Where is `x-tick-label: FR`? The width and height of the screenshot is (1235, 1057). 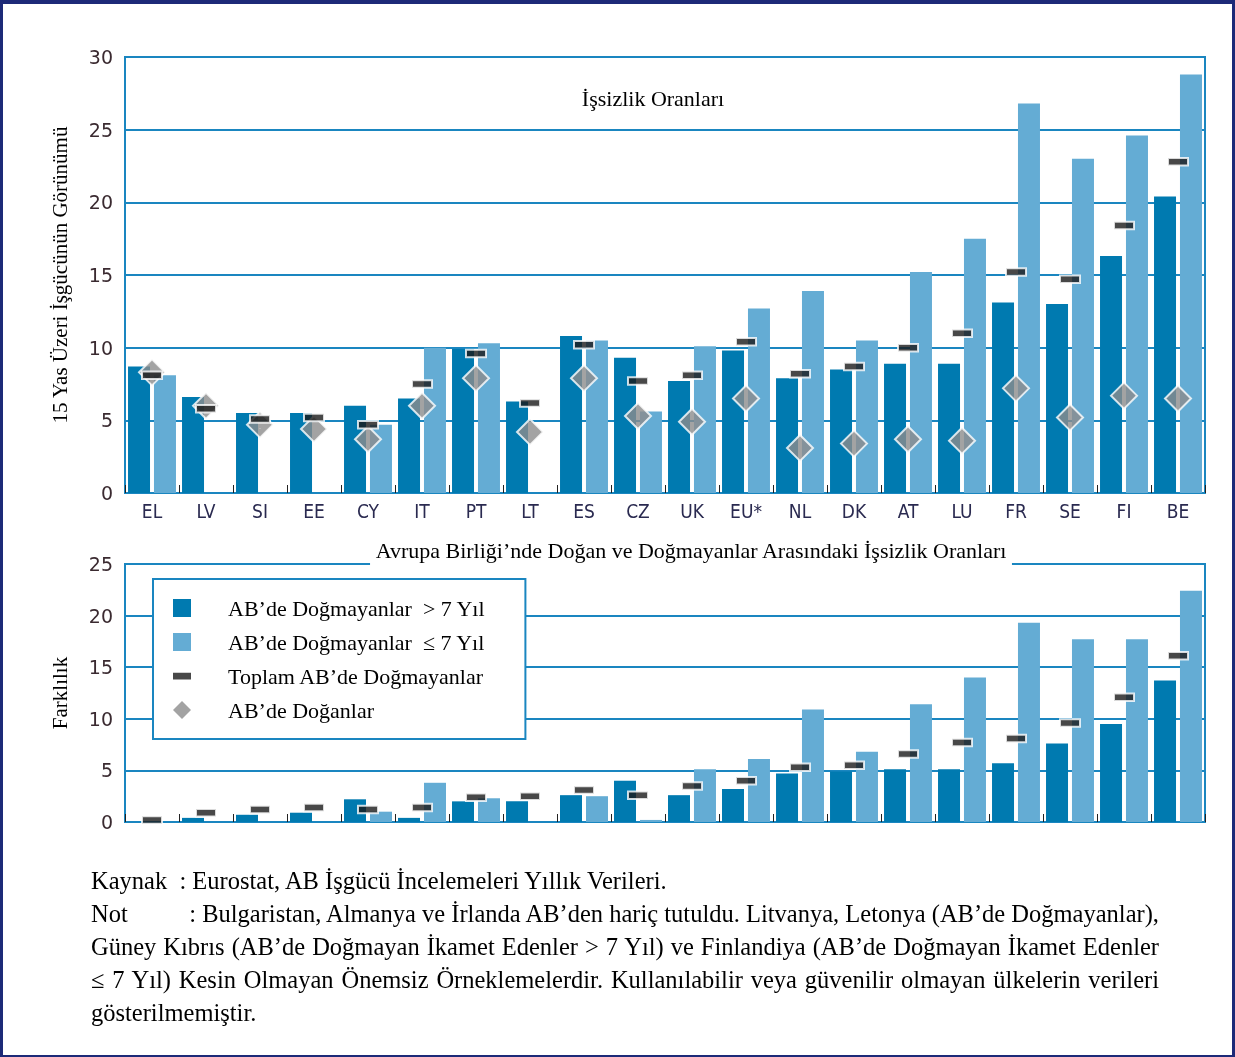 x-tick-label: FR is located at coordinates (1016, 510).